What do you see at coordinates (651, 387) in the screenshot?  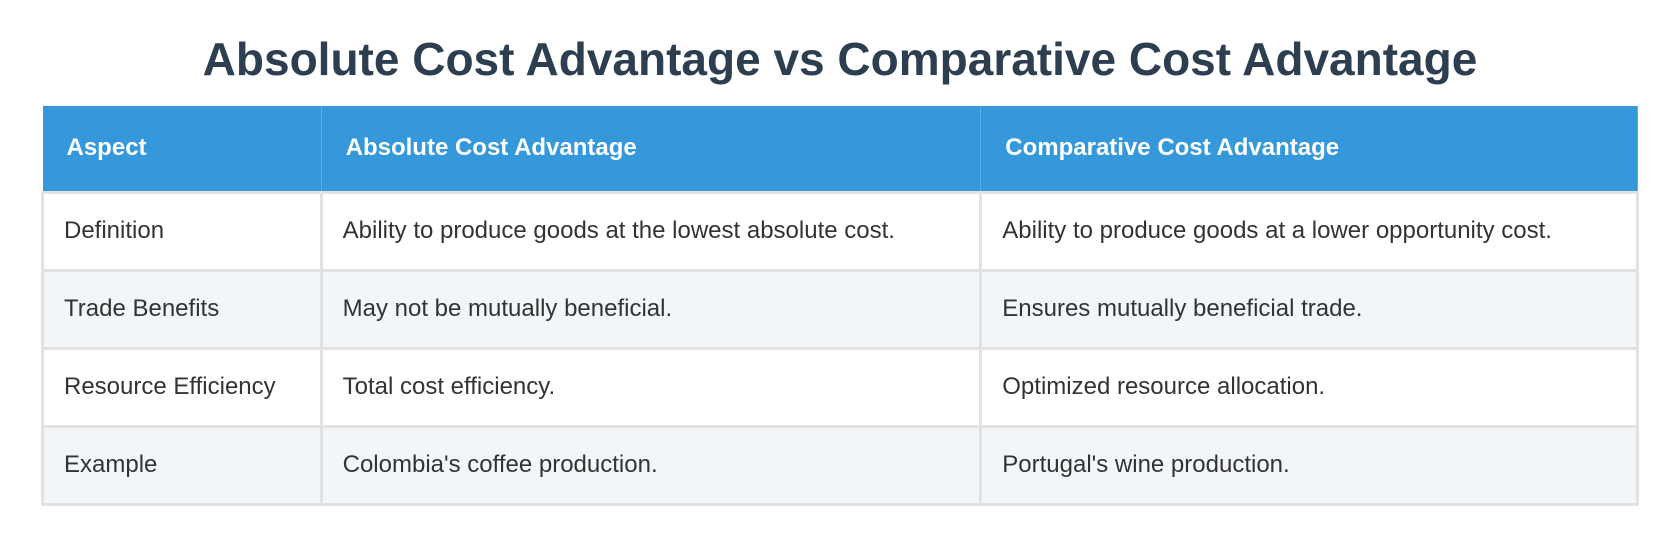 I see `table-cell: Total cost efficiency.` at bounding box center [651, 387].